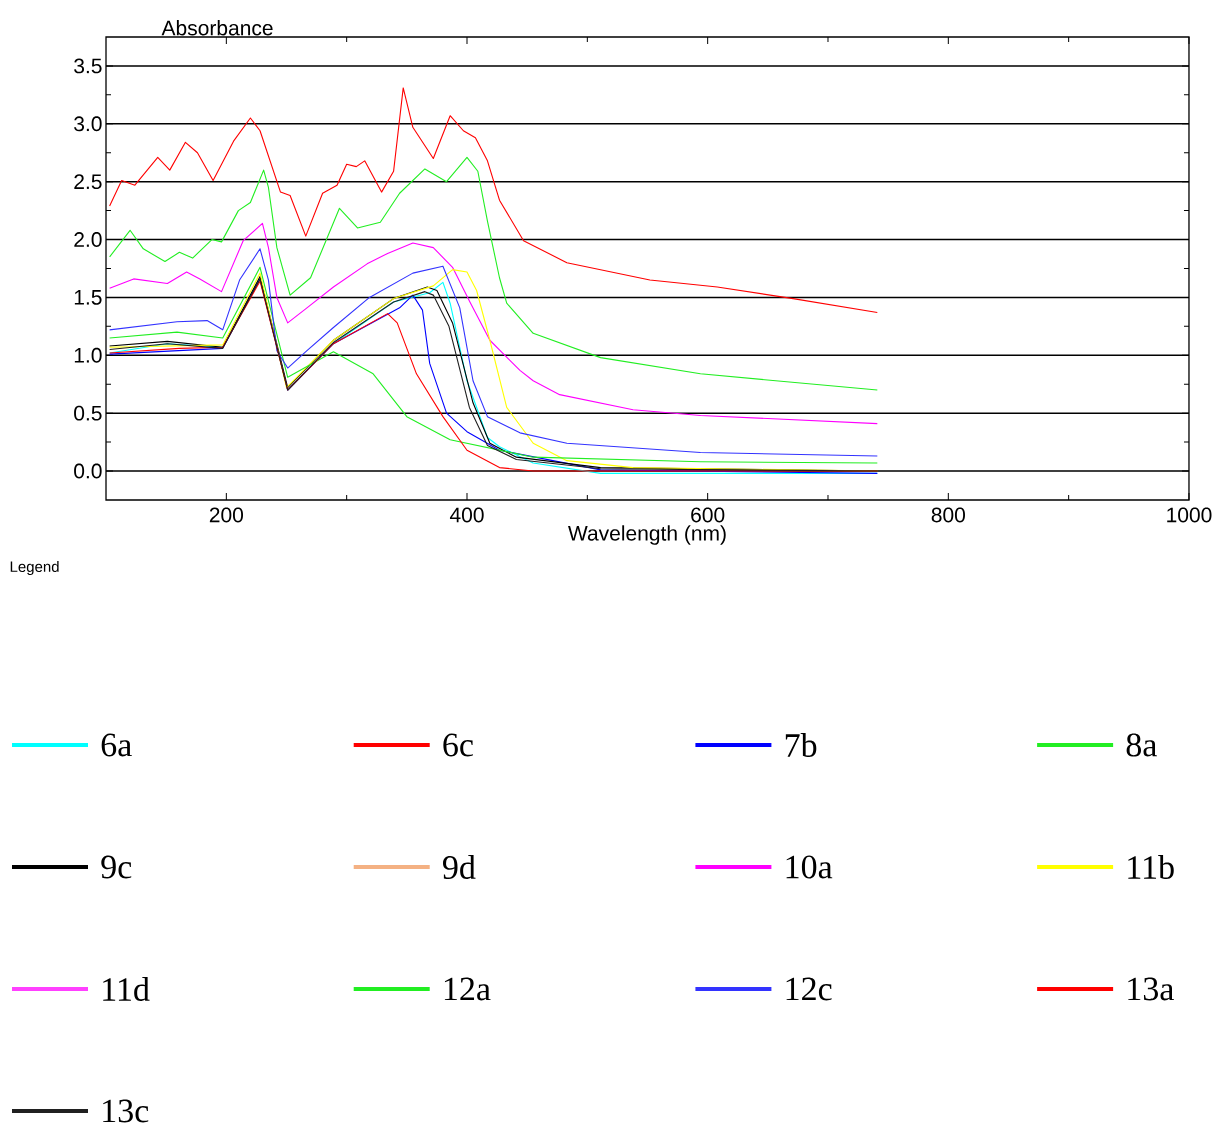 This screenshot has width=1220, height=1125. I want to click on legend-label: 11d, so click(126, 989).